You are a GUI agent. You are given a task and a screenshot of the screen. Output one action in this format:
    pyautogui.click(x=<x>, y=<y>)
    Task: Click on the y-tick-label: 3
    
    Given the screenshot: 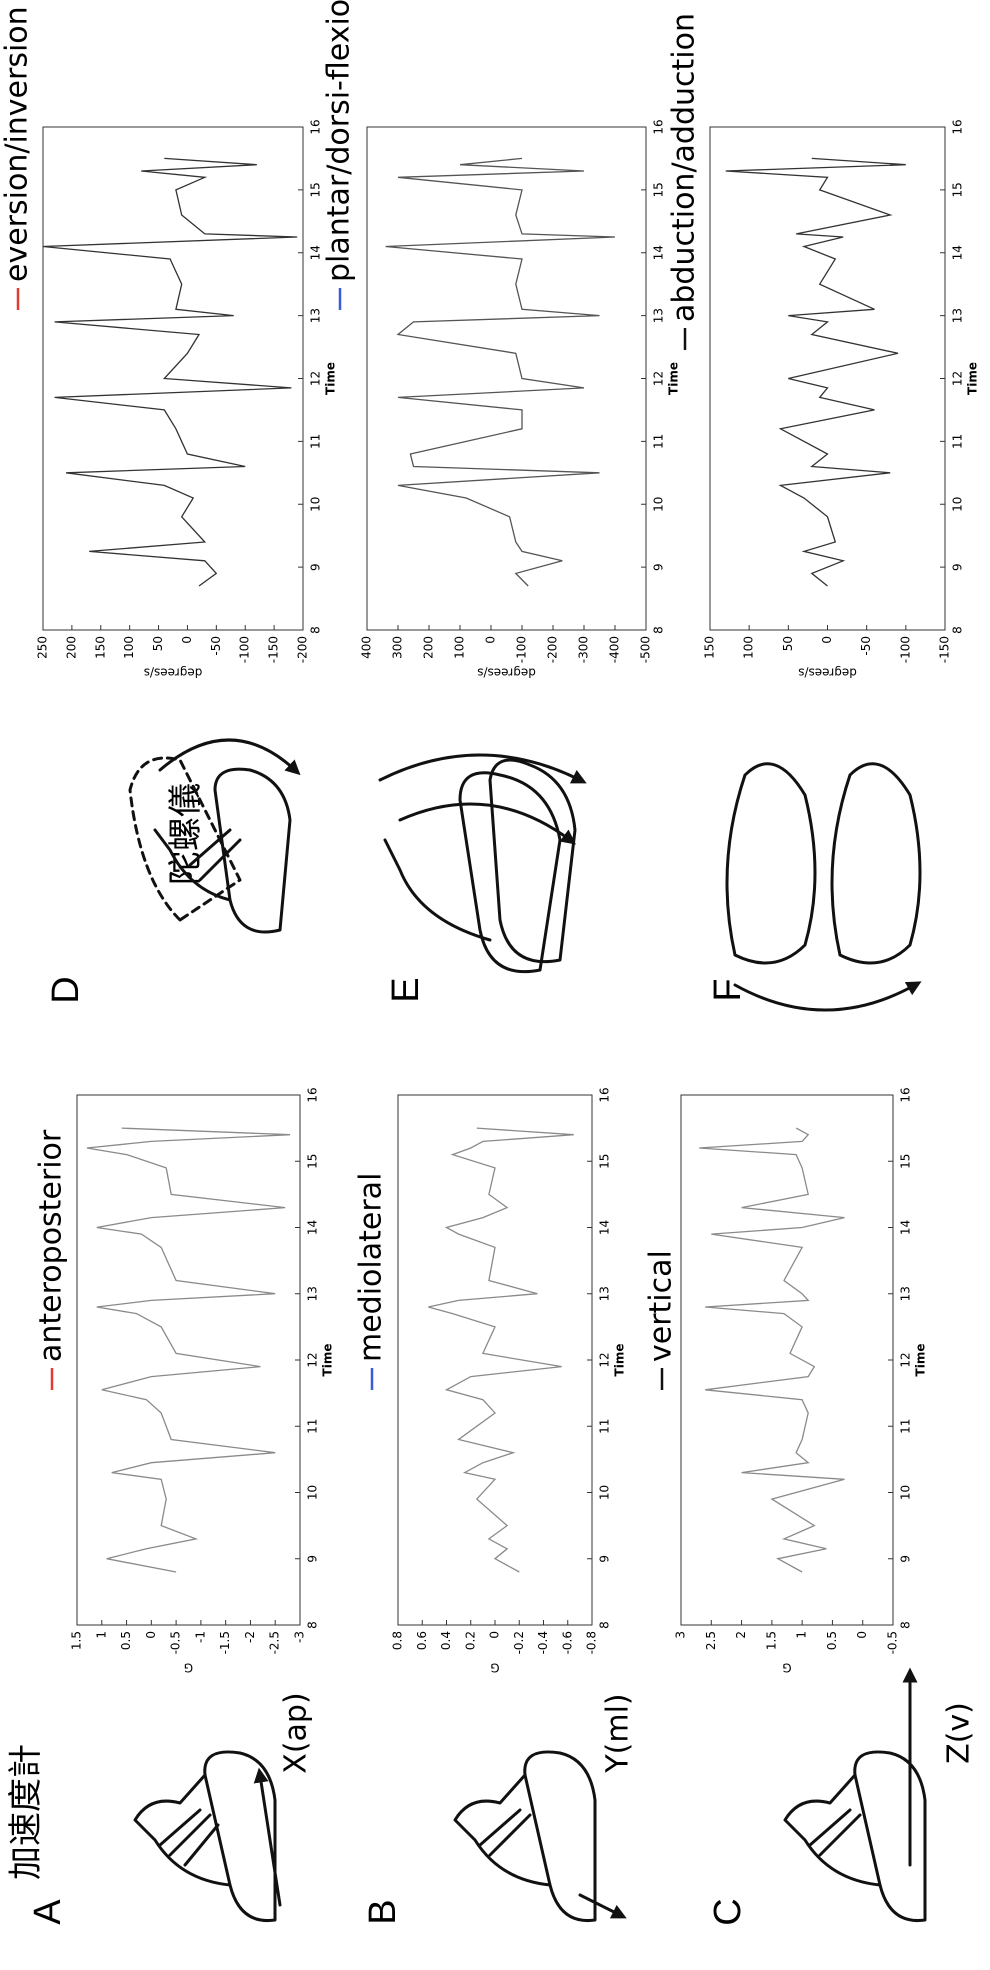 What is the action you would take?
    pyautogui.click(x=681, y=1635)
    